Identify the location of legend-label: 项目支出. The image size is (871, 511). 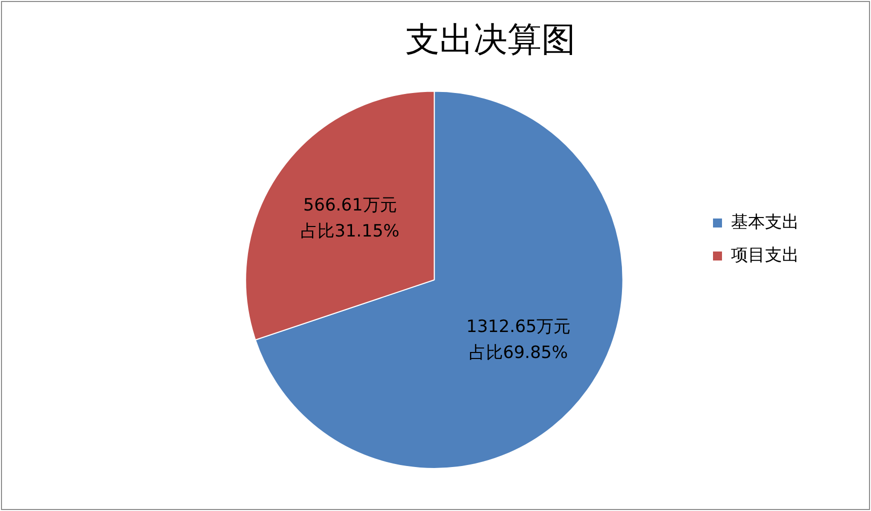
(765, 255).